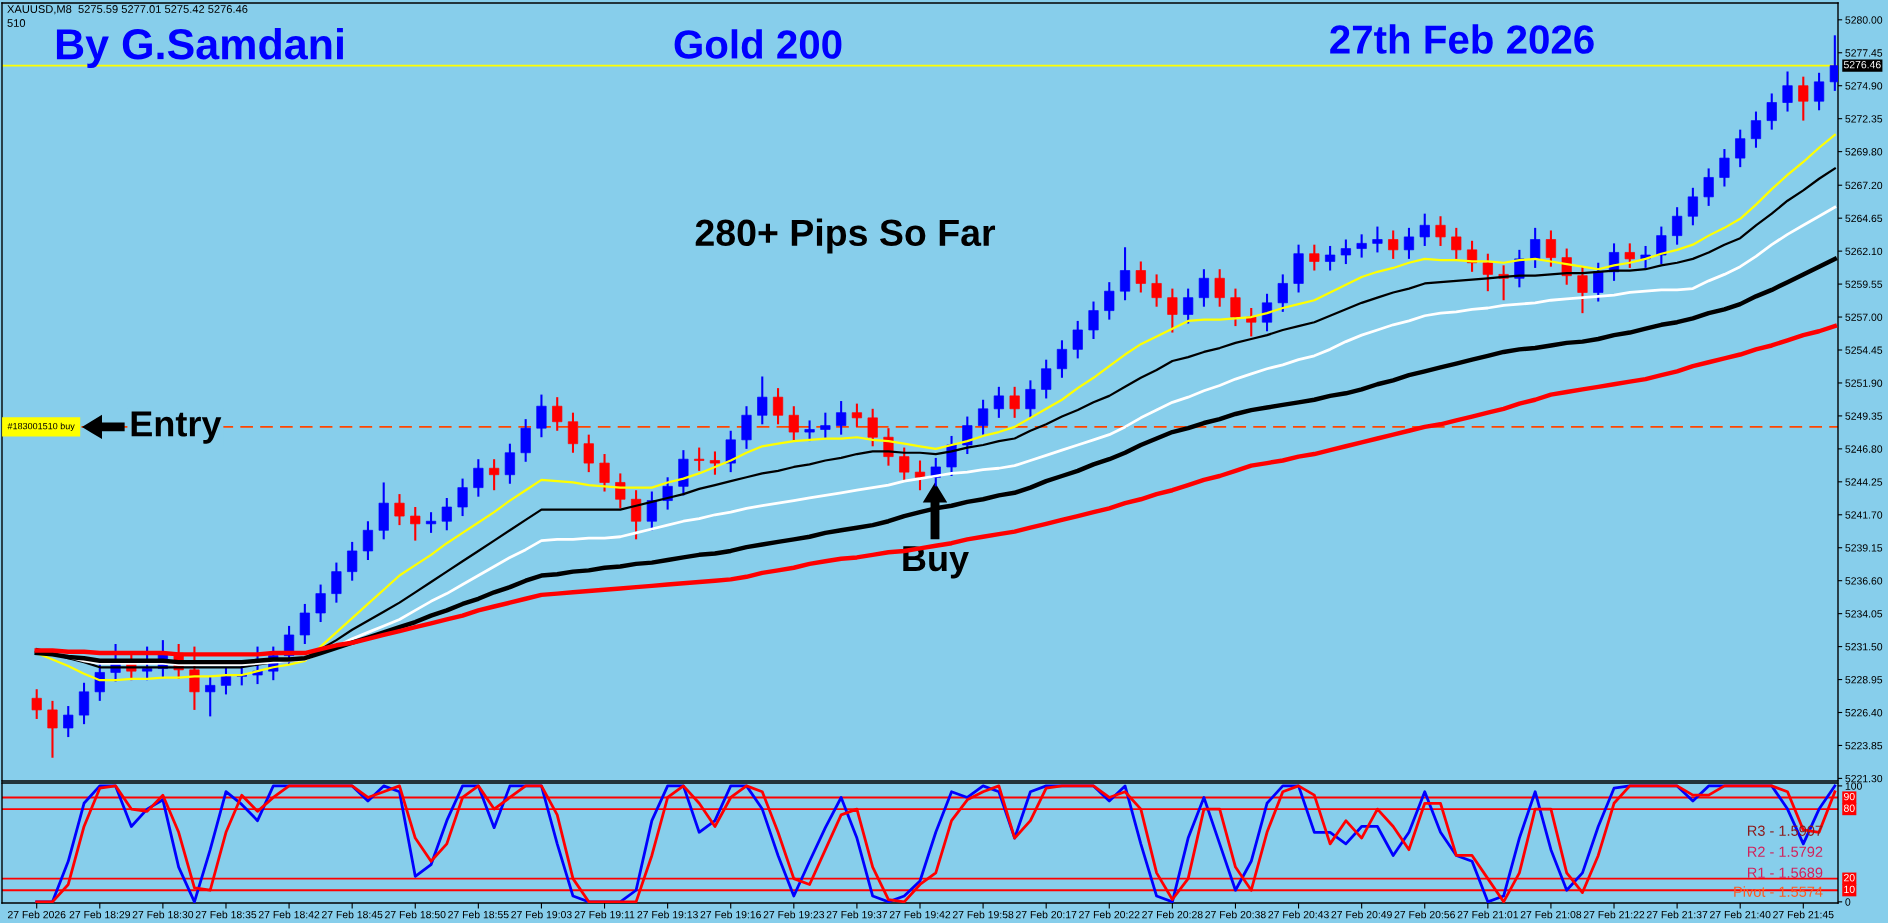 The height and width of the screenshot is (923, 1888). Describe the element at coordinates (1849, 889) in the screenshot. I see `ref-line-label: 10` at that location.